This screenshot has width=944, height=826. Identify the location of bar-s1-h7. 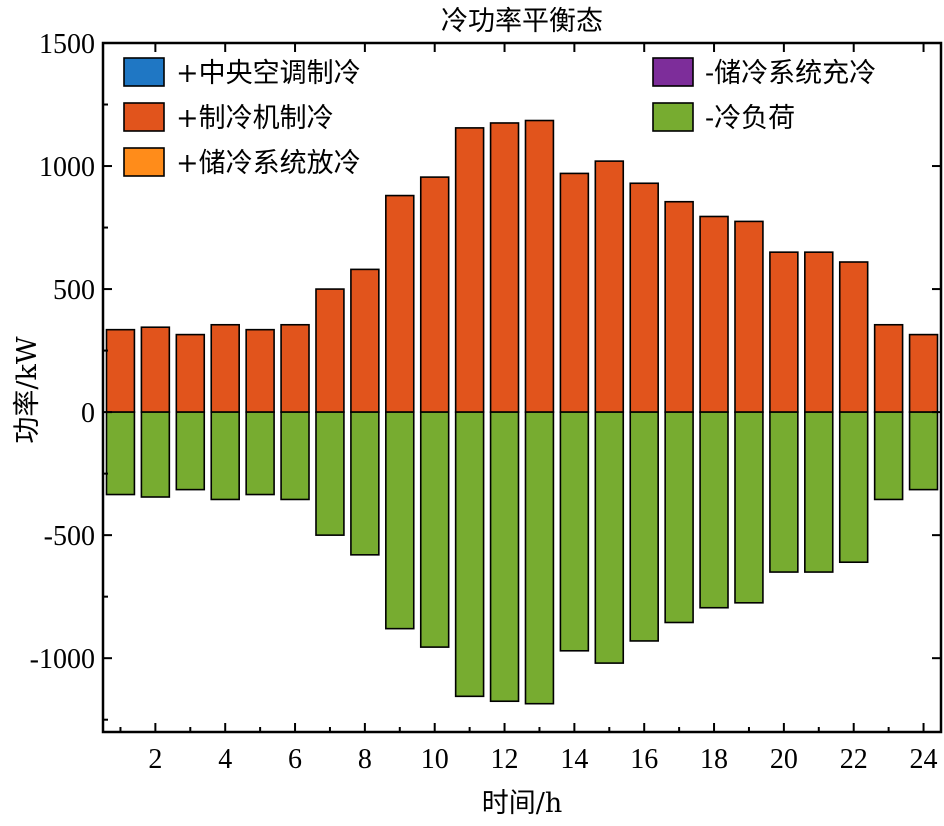
(330, 350).